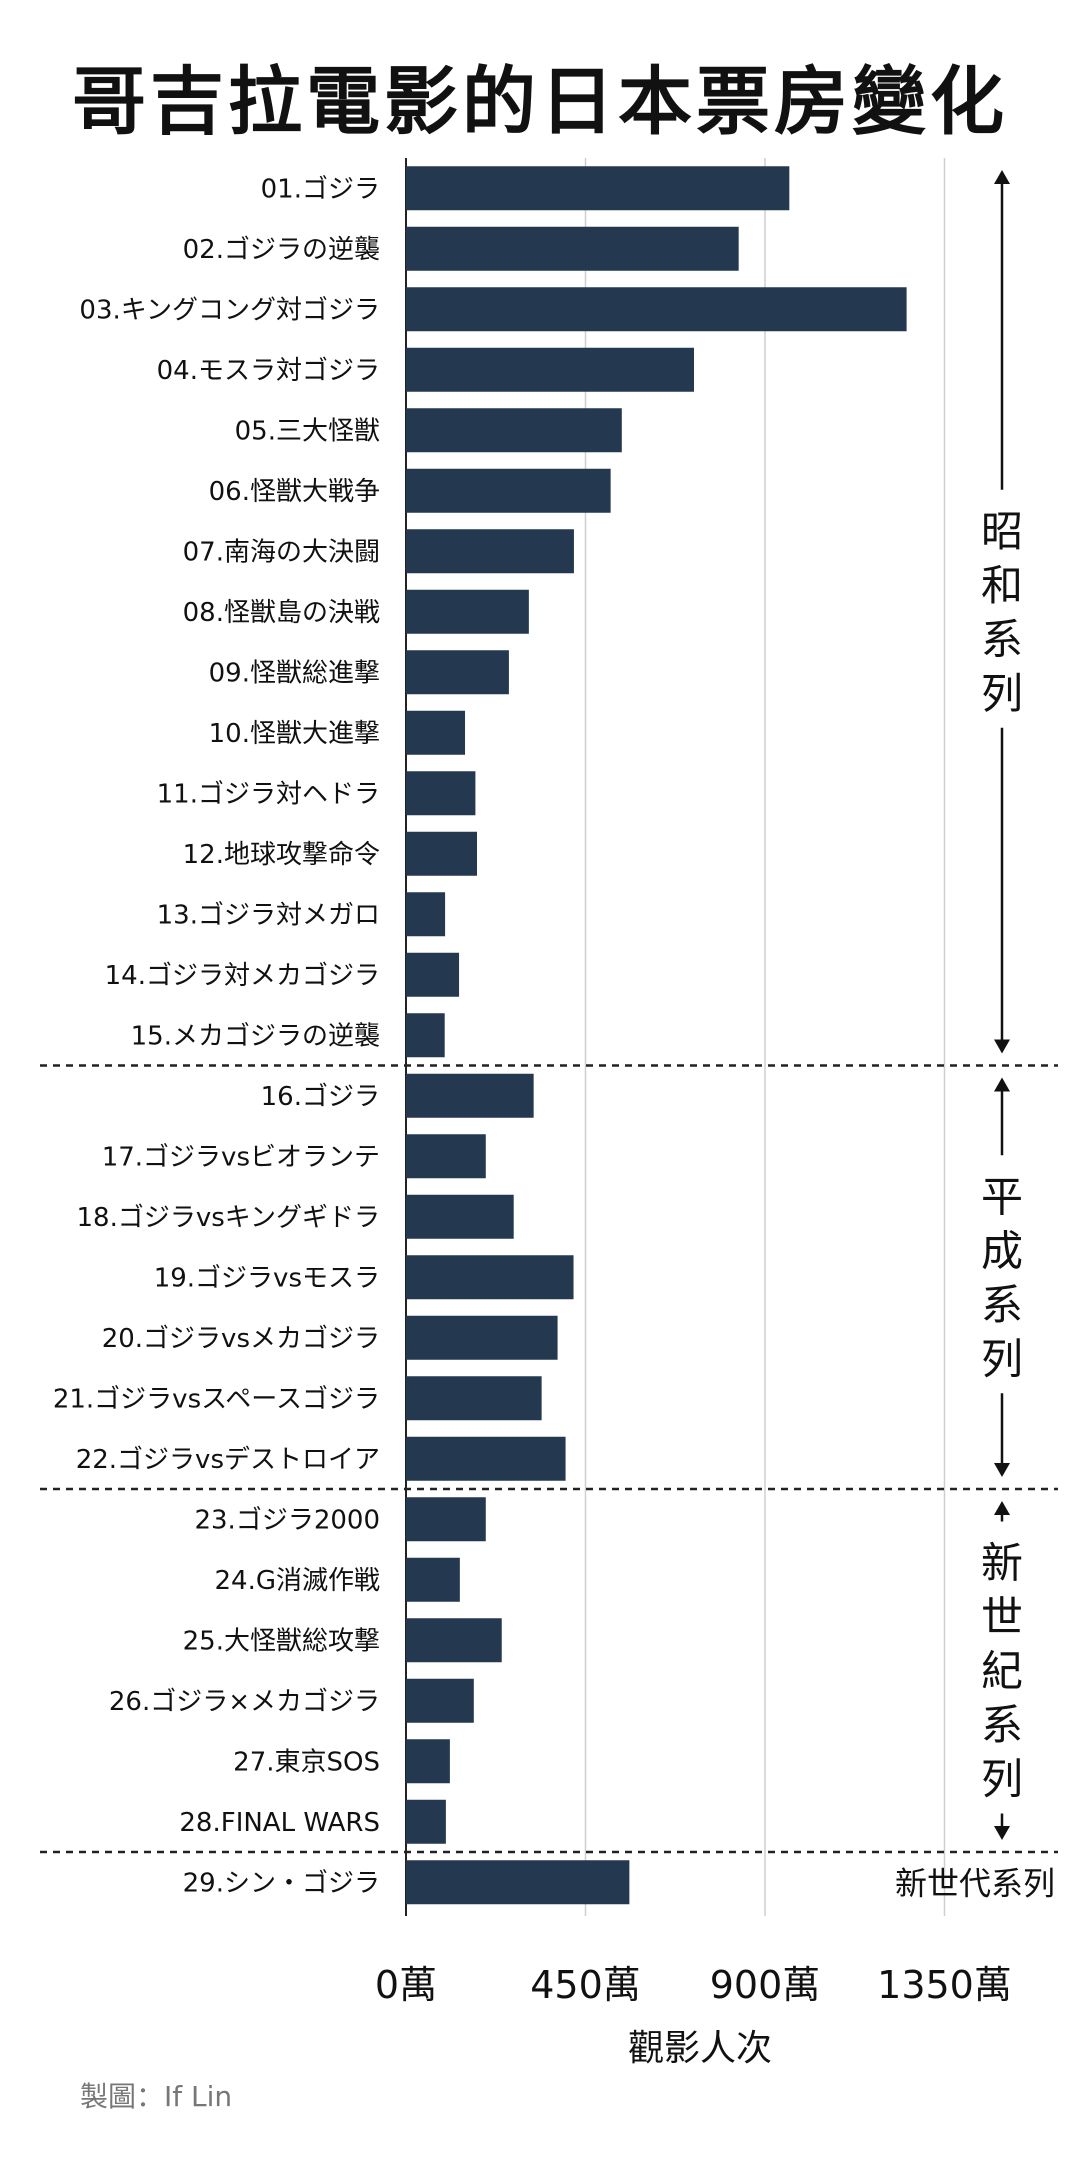 The image size is (1080, 2160). What do you see at coordinates (320, 189) in the screenshot?
I see `category-label: 01.ゴジラ` at bounding box center [320, 189].